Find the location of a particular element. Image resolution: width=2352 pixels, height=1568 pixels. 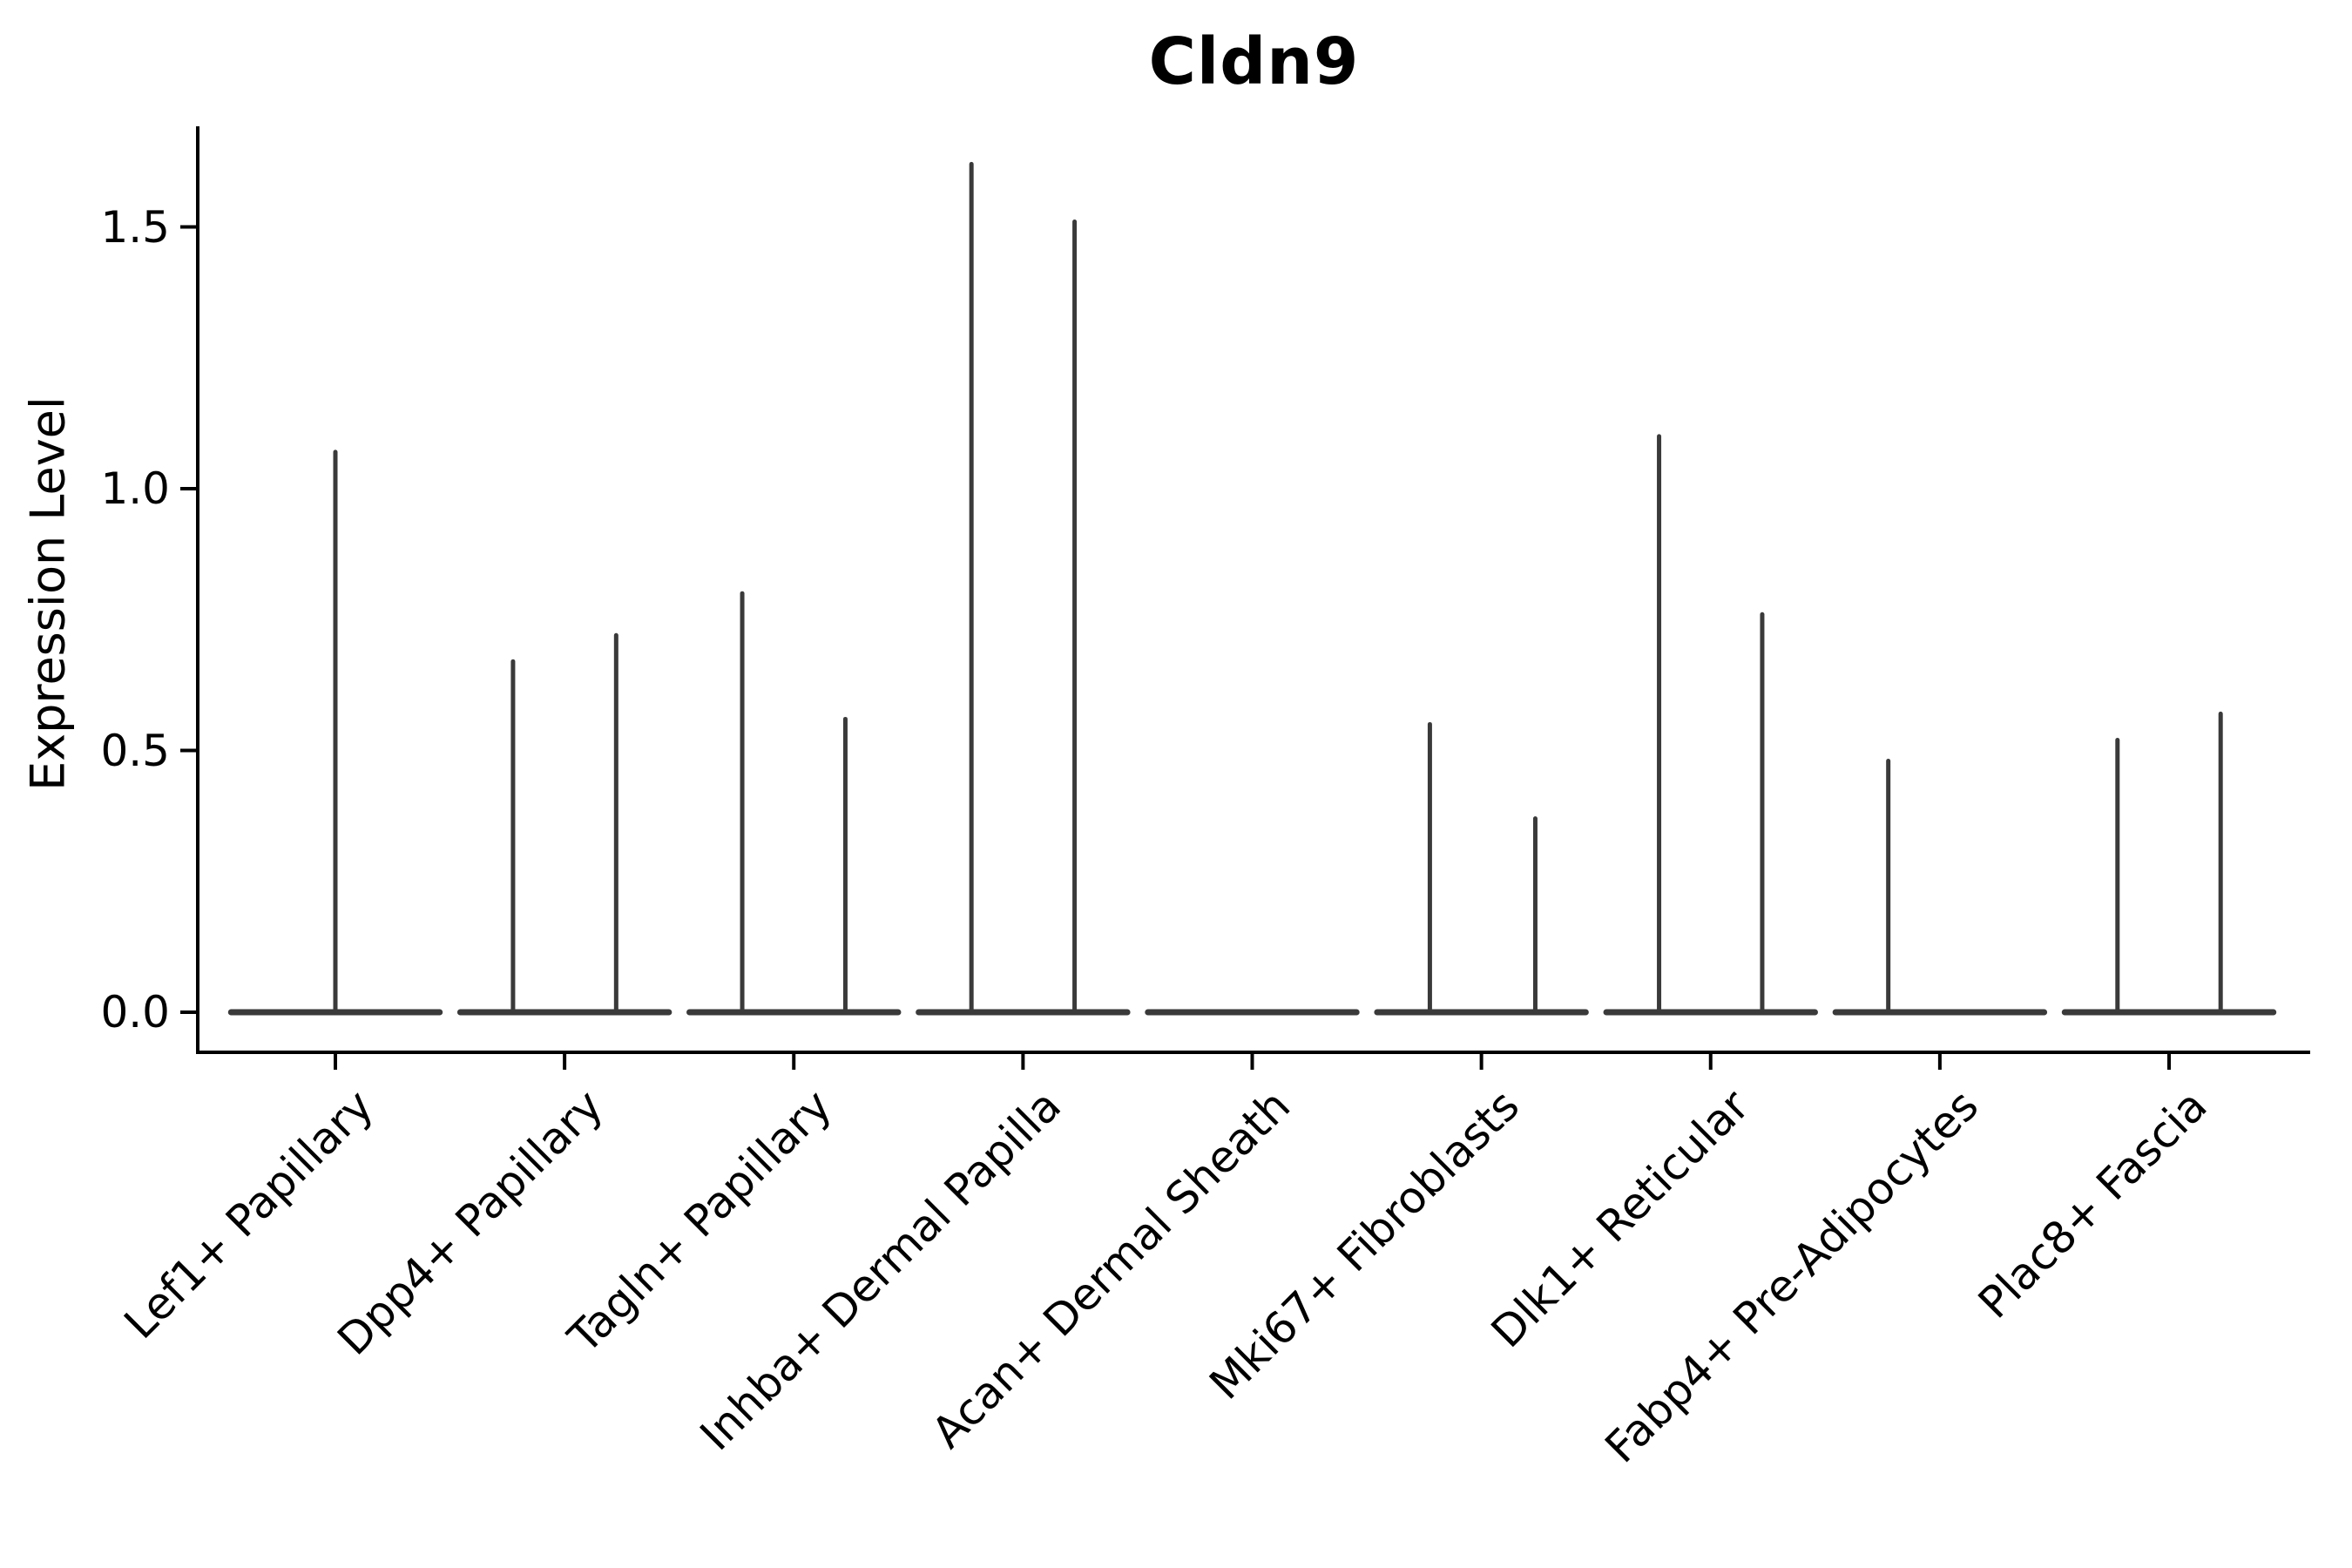

y-tick-label: 0.0 is located at coordinates (135, 1012).